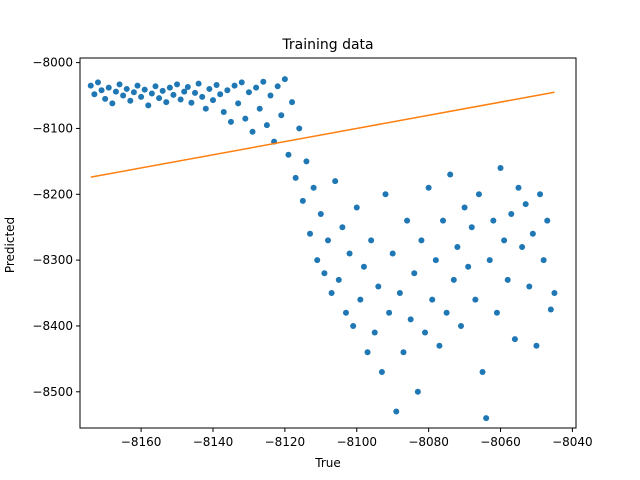  Describe the element at coordinates (141, 442) in the screenshot. I see `x-tick-label: −8160` at that location.